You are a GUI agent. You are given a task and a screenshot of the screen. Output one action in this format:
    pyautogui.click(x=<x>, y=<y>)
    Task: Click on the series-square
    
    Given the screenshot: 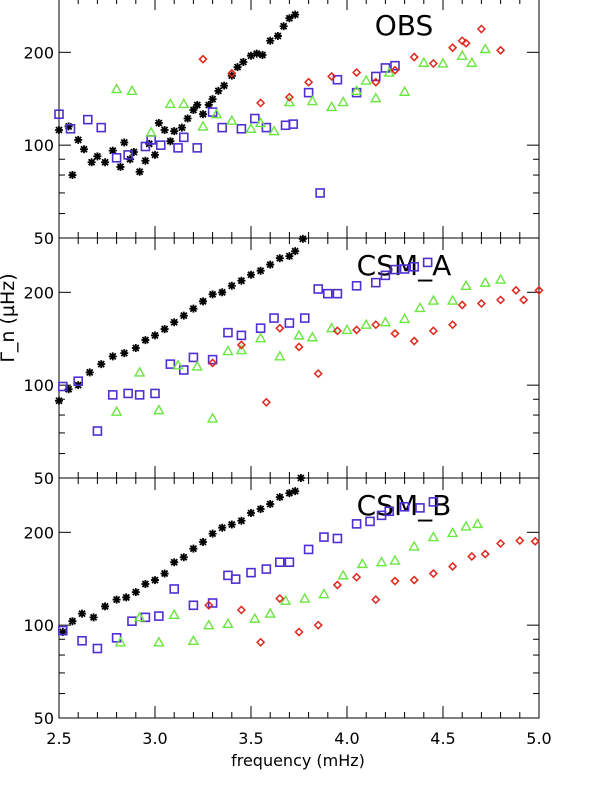 What is the action you would take?
    pyautogui.click(x=245, y=346)
    